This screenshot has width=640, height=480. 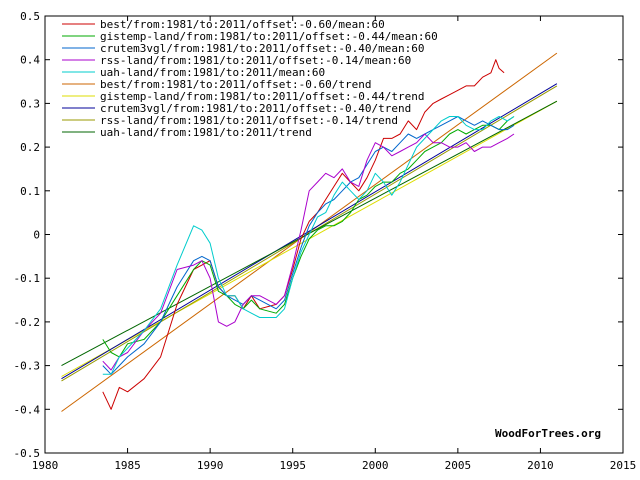 What do you see at coordinates (375, 465) in the screenshot?
I see `x-tick-label: 2000` at bounding box center [375, 465].